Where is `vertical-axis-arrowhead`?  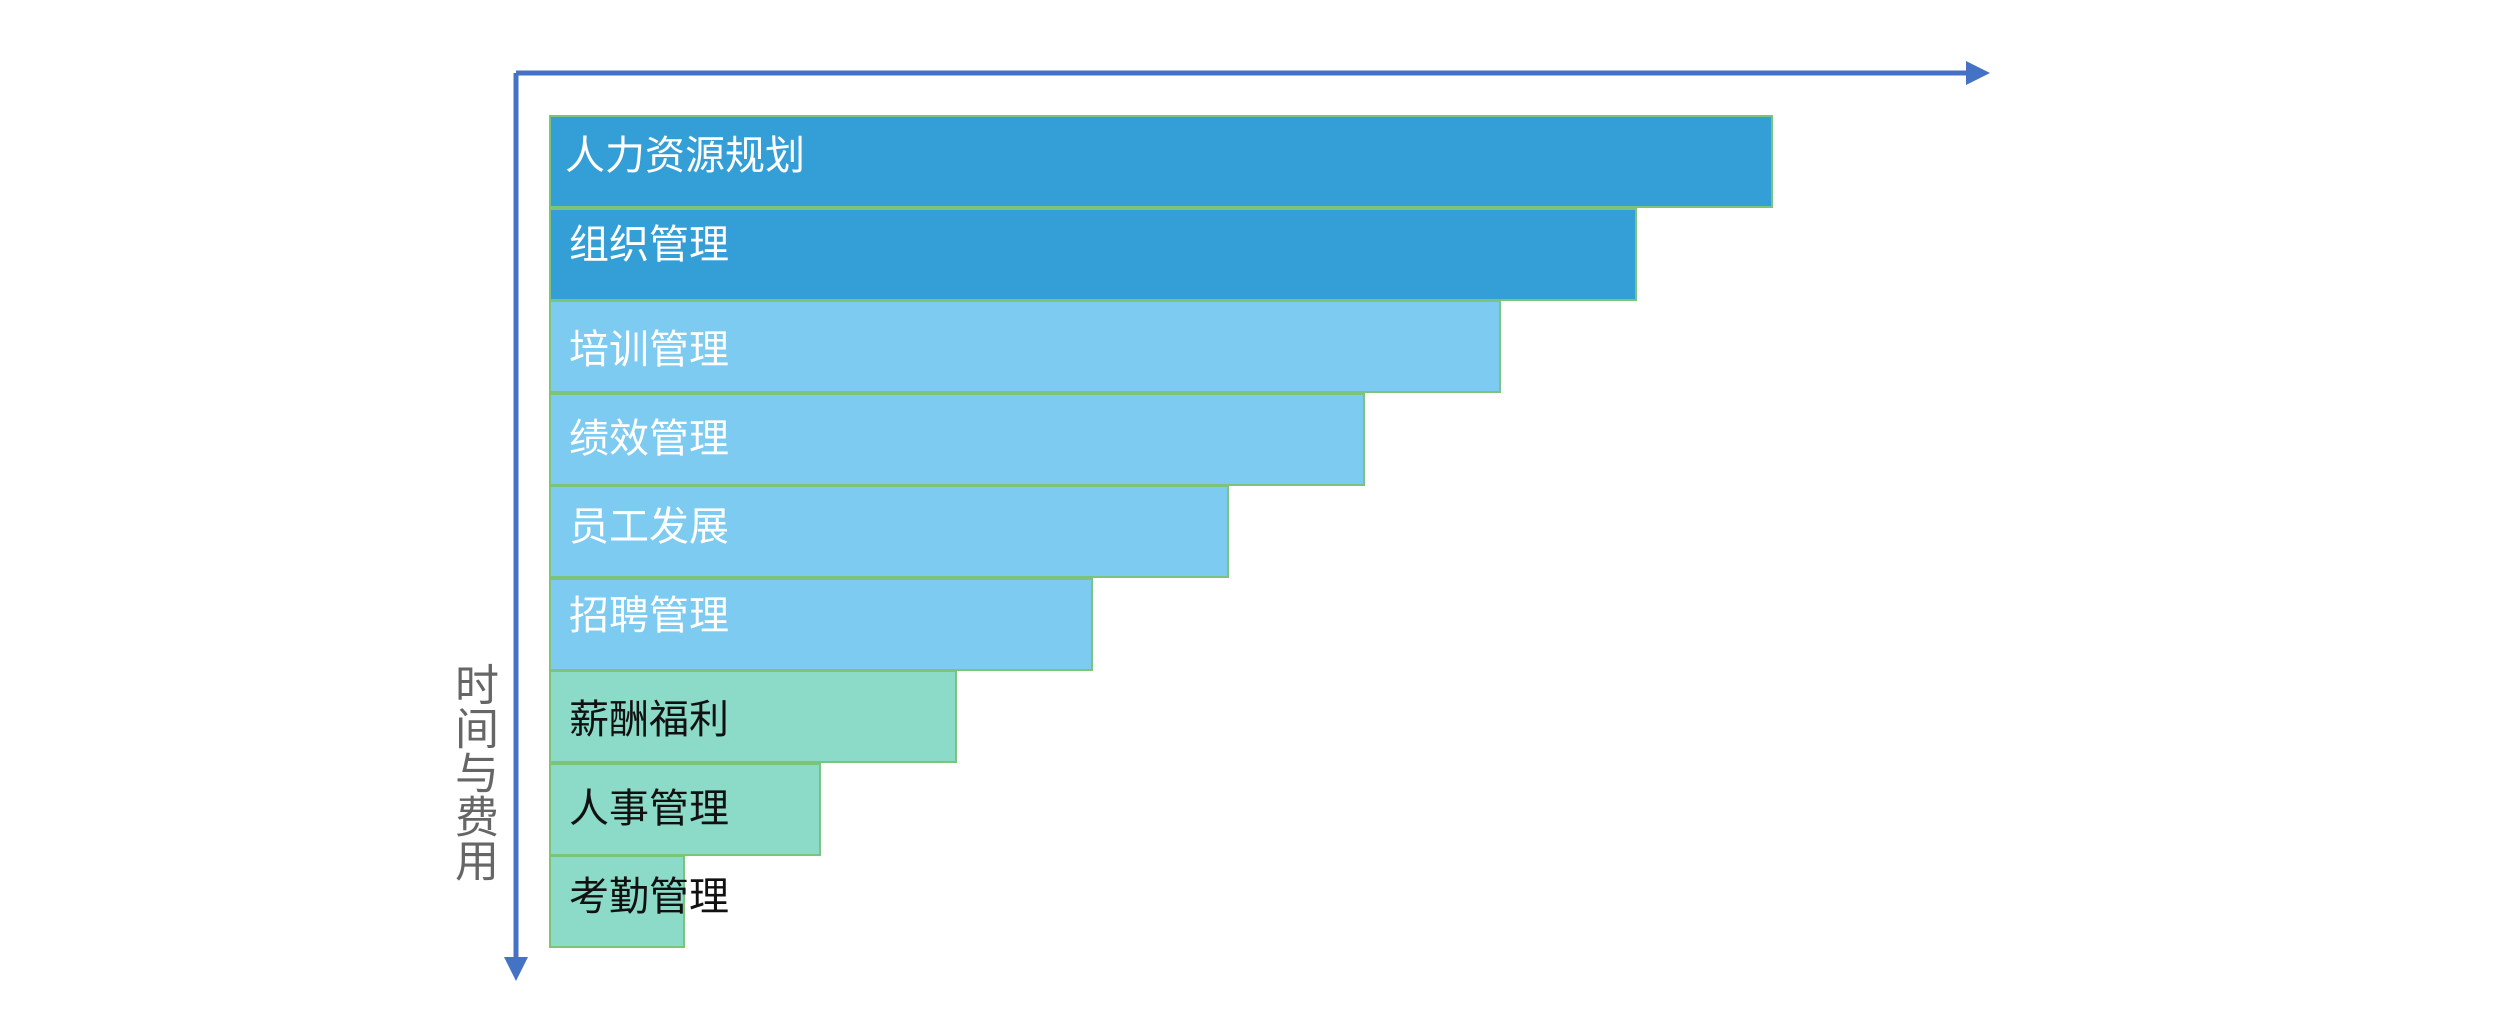 vertical-axis-arrowhead is located at coordinates (516, 969).